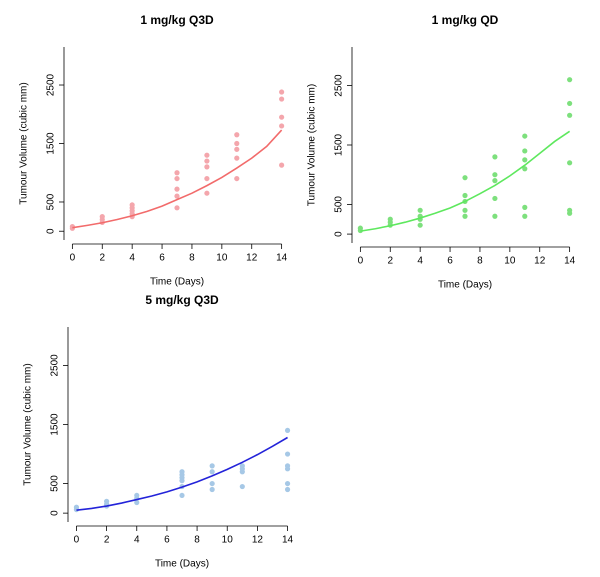  I want to click on panel-title: 1 mg/kg Q3D, so click(177, 20).